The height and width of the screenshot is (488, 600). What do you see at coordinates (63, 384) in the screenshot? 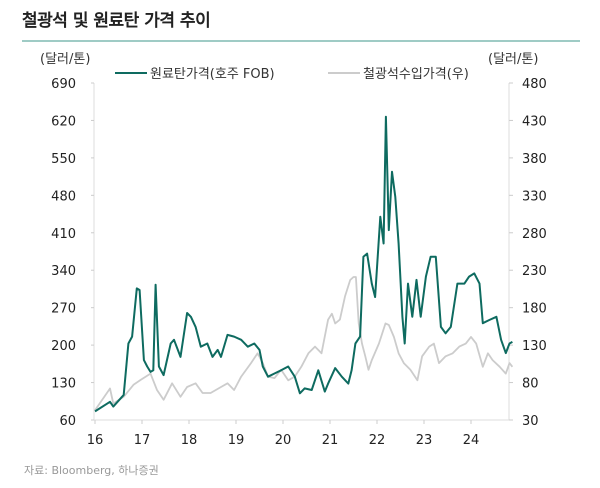
I see `left-tick-label: 130` at bounding box center [63, 384].